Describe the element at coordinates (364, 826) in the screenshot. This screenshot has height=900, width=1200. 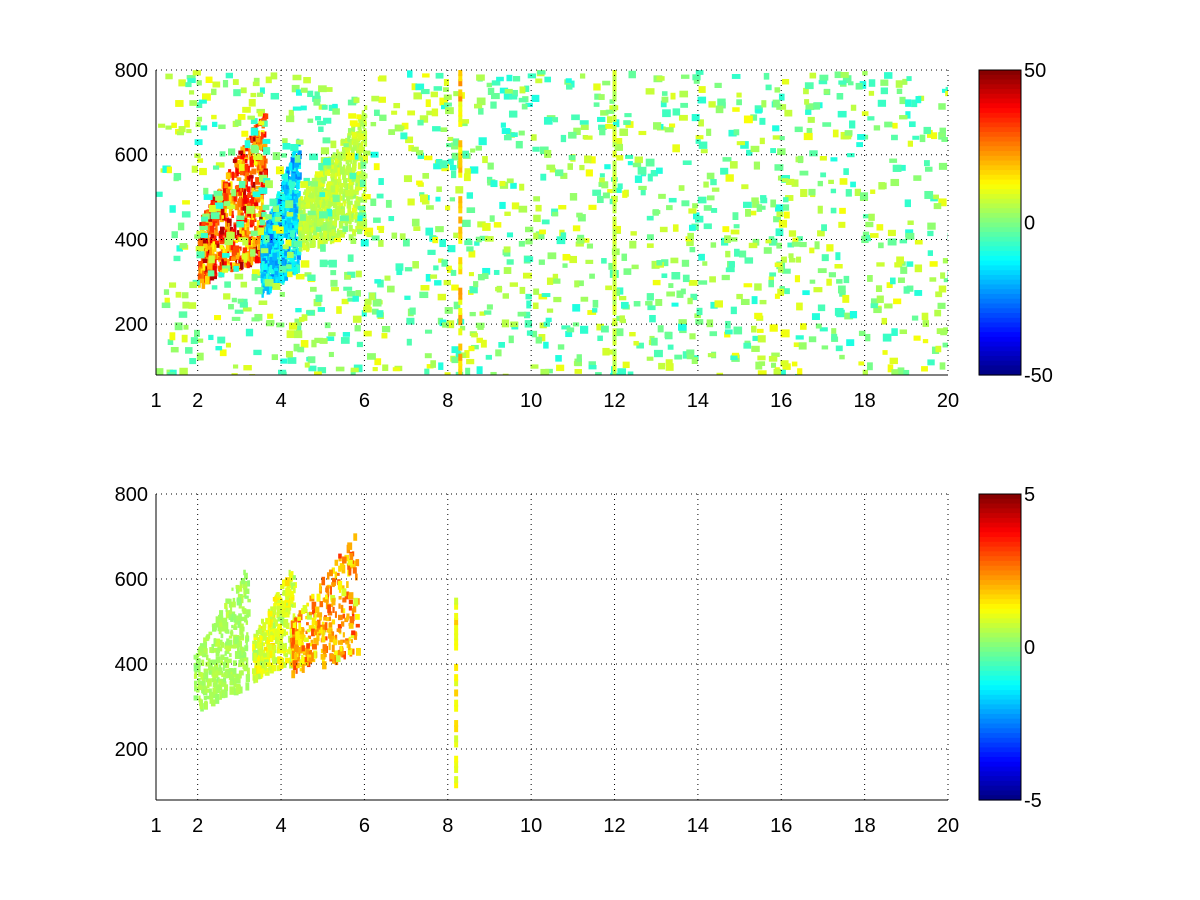
I see `x-tick-label: 6` at that location.